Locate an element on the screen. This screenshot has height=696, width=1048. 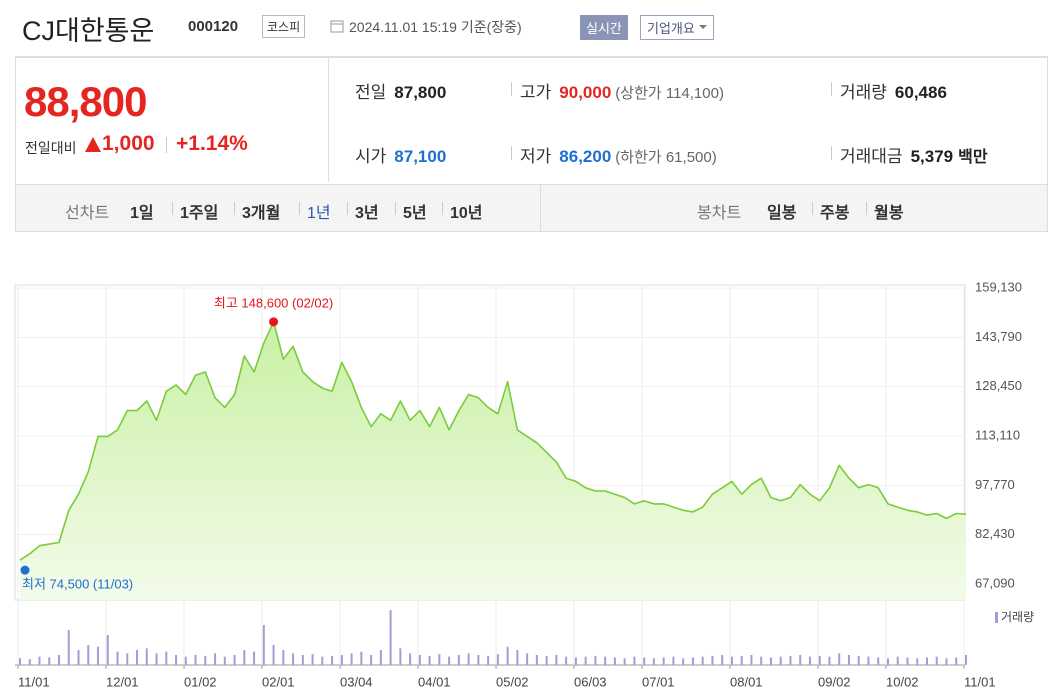
x-tick-label: 03/04 is located at coordinates (356, 681).